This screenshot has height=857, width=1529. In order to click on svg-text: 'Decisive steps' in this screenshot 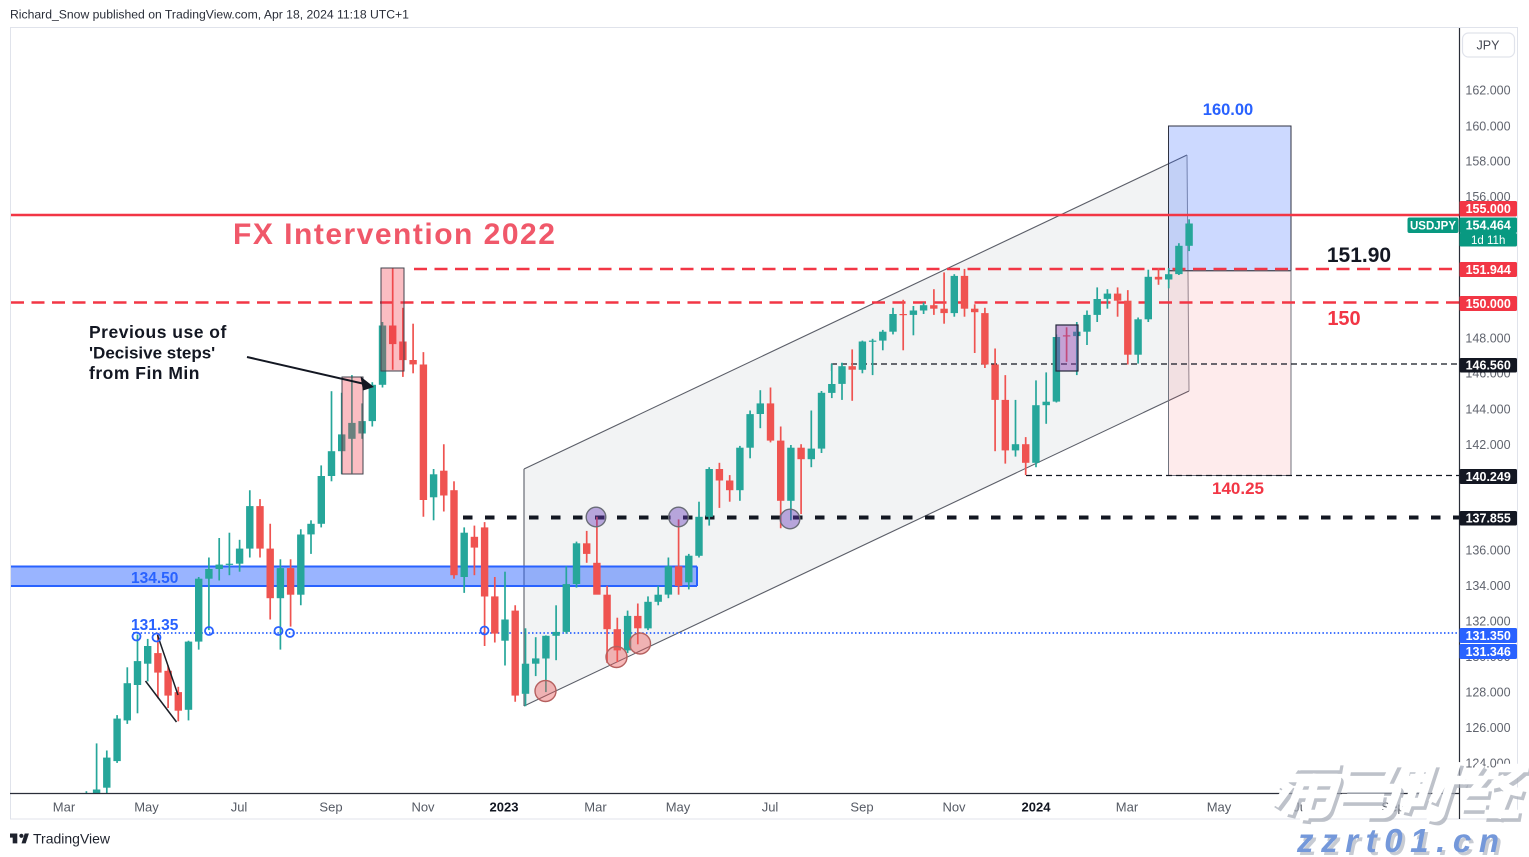, I will do `click(152, 353)`.